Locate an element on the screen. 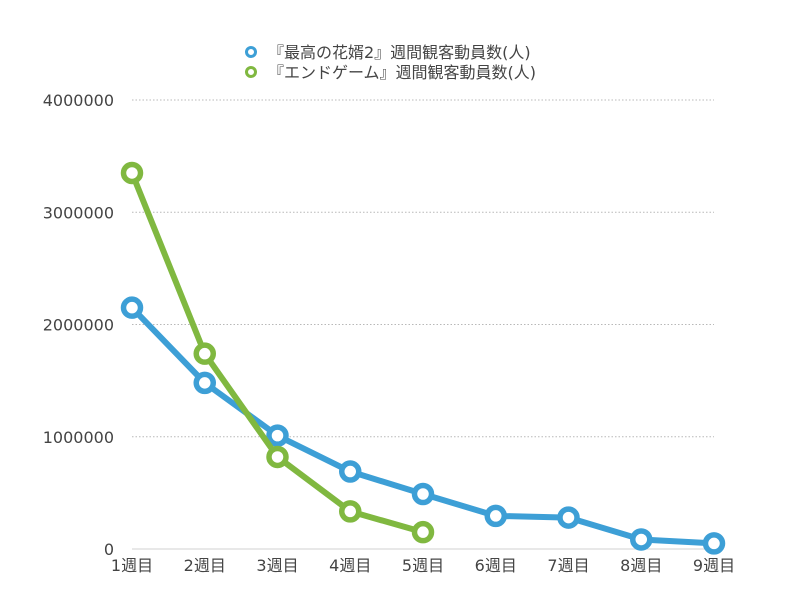 This screenshot has width=800, height=600. y-tick-label: 2000000 is located at coordinates (78, 325).